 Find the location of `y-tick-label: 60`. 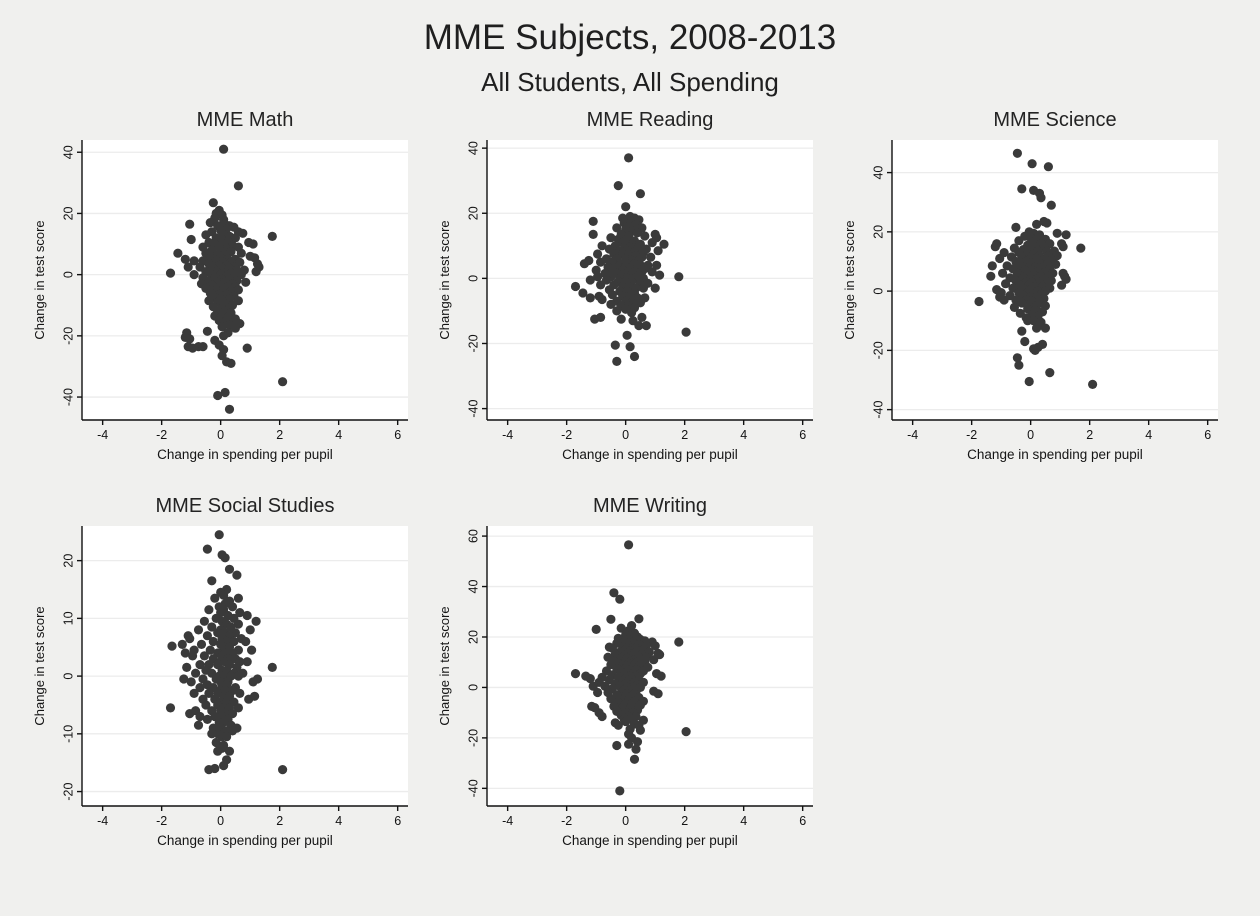

y-tick-label: 60 is located at coordinates (473, 536).